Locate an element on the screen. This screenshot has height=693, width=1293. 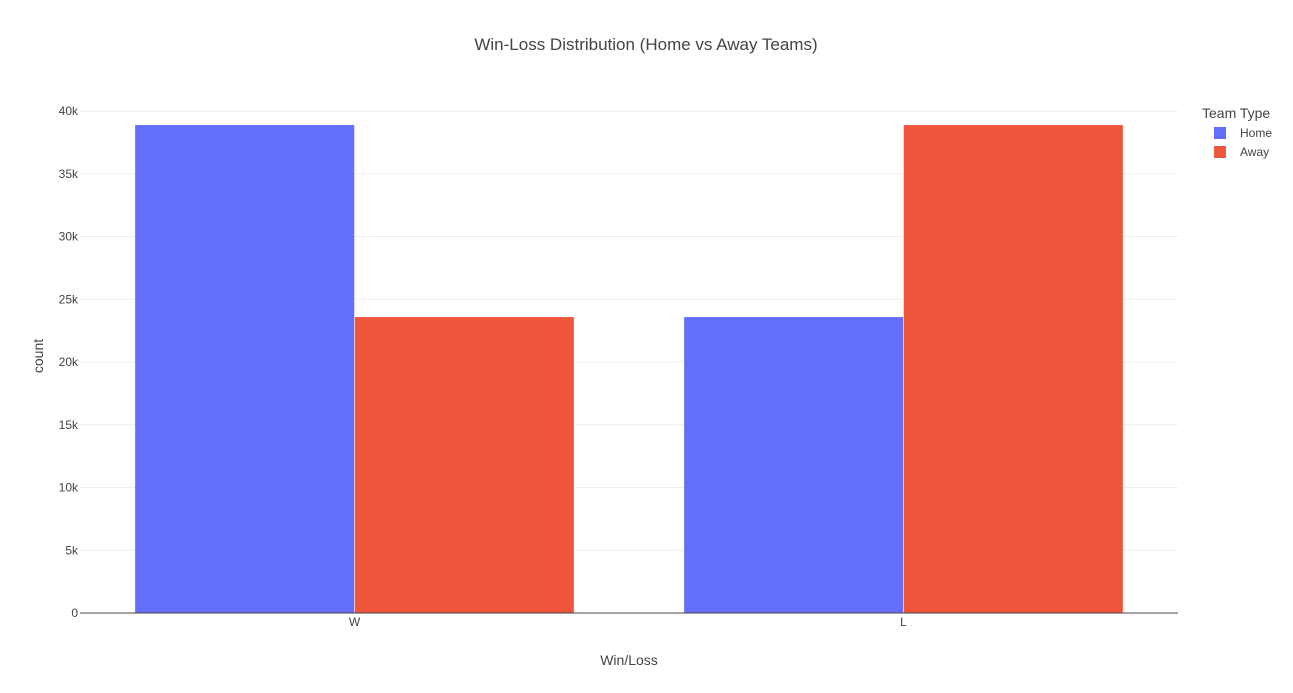
bar-home-l is located at coordinates (793, 465).